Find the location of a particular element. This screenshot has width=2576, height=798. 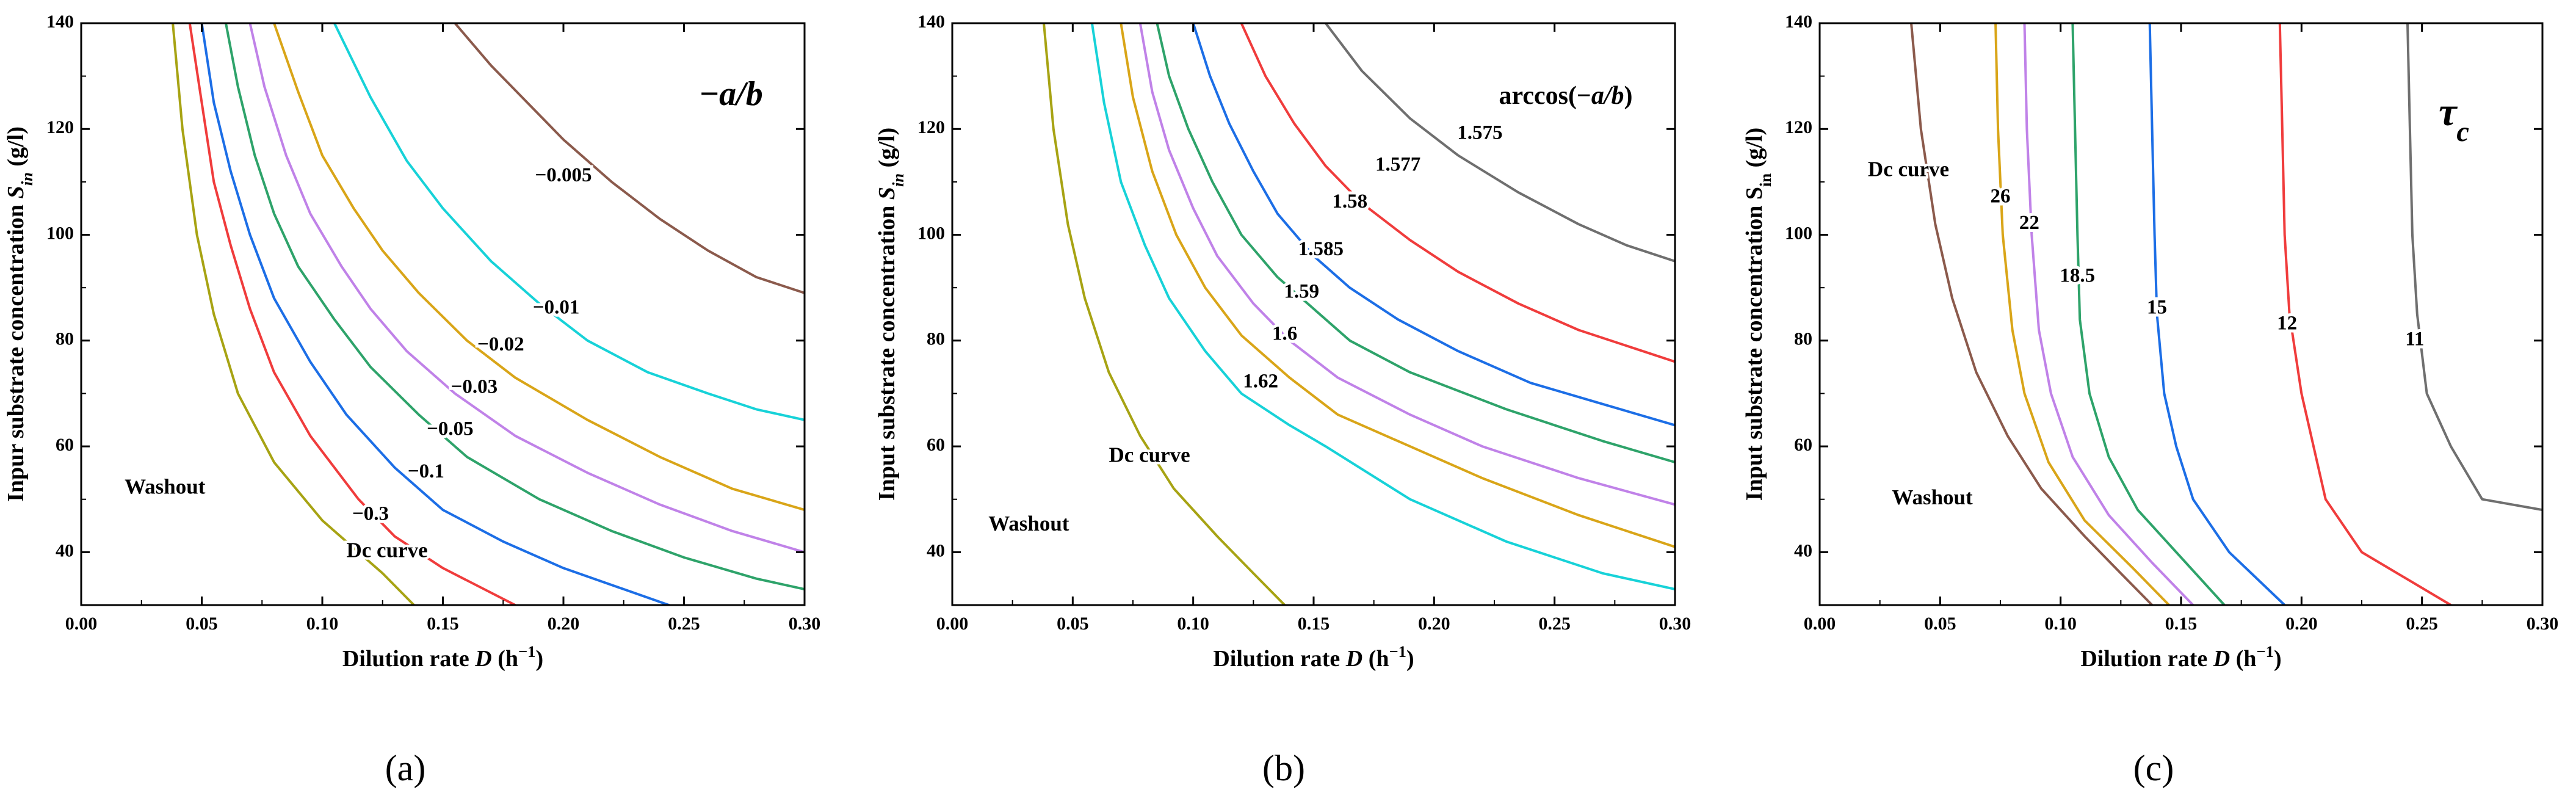

contour-label: −0.01 is located at coordinates (556, 307).